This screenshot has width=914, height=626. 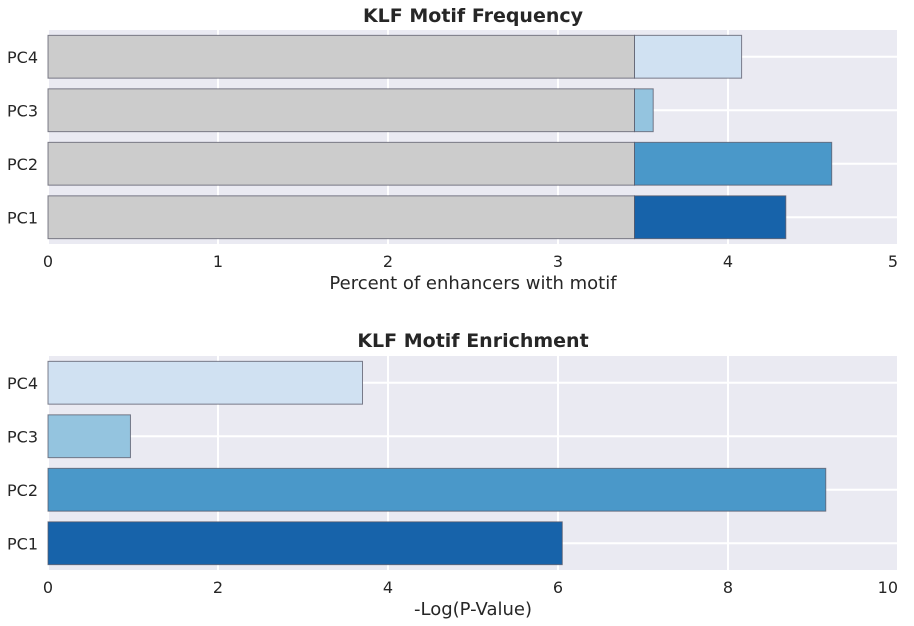 What do you see at coordinates (893, 261) in the screenshot?
I see `x-tick-label: 5` at bounding box center [893, 261].